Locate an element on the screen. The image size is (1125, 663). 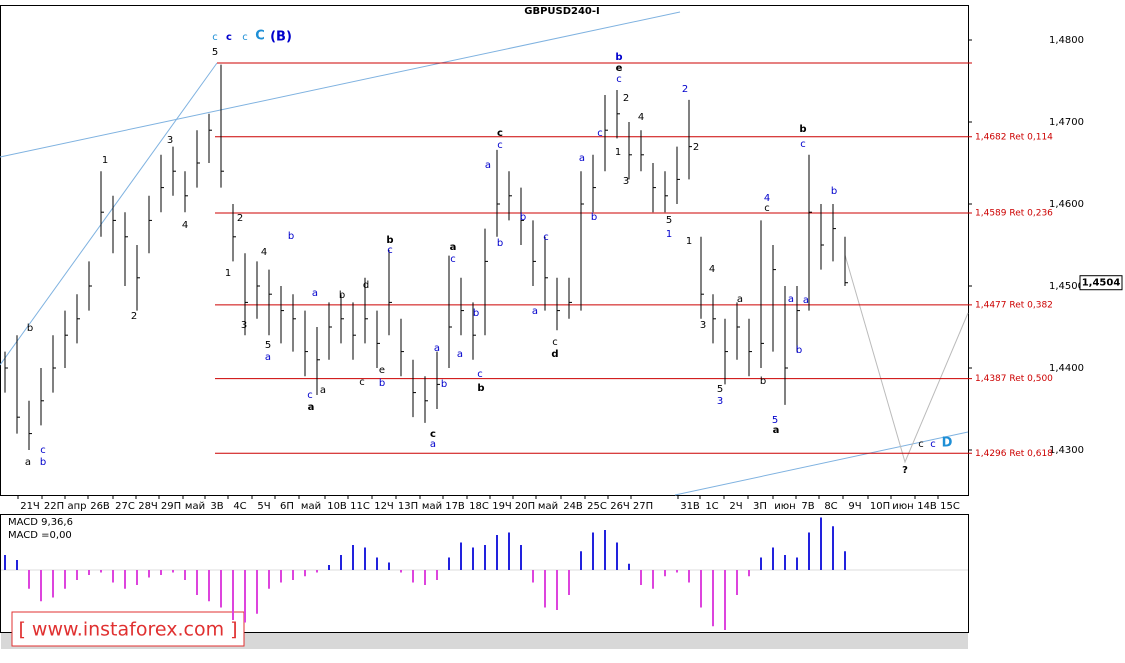
x-tick-label: 11С is located at coordinates (360, 506).